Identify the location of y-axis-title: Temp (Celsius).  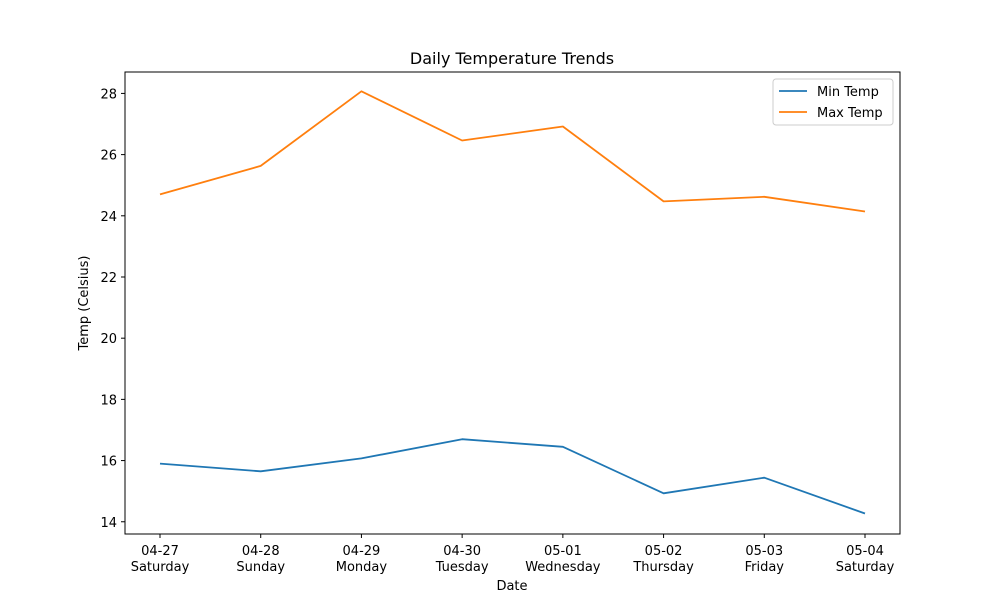
(84, 303).